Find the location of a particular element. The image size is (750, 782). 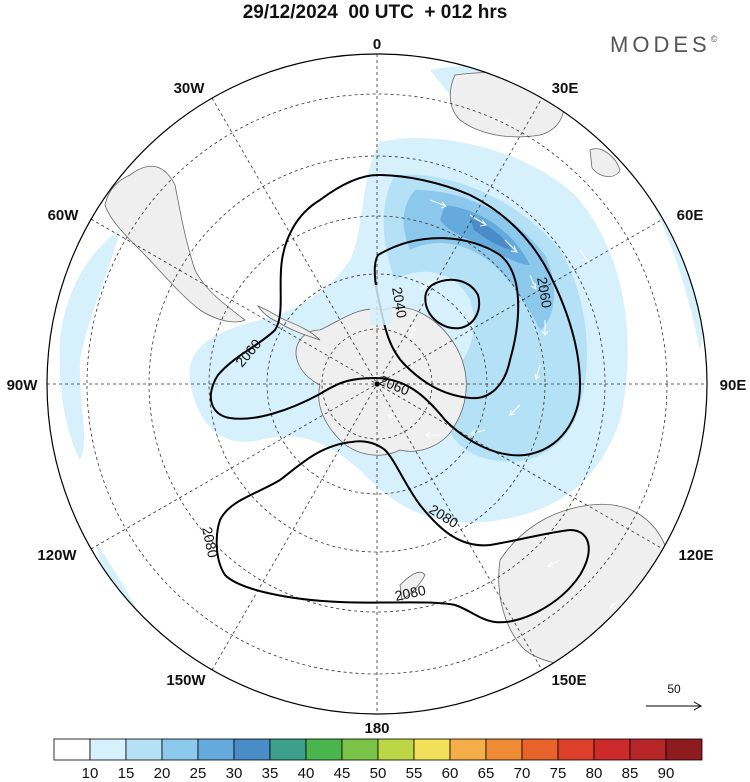

wind-band-outer-east is located at coordinates (660, 235).